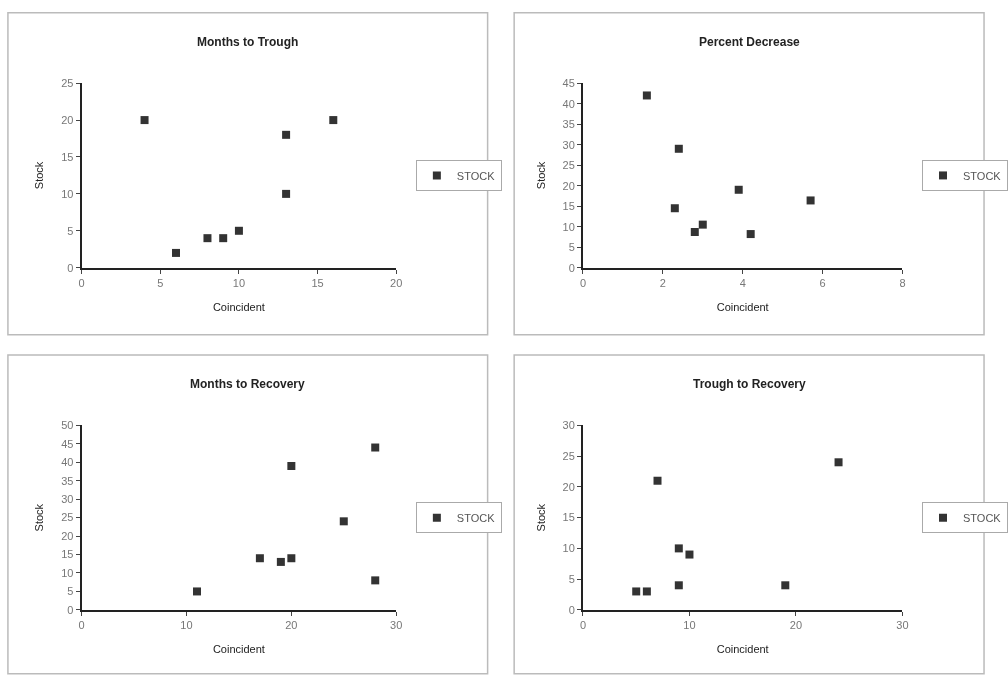 This screenshot has width=1008, height=683. Describe the element at coordinates (248, 384) in the screenshot. I see `chart-title: Months to Recovery` at that location.